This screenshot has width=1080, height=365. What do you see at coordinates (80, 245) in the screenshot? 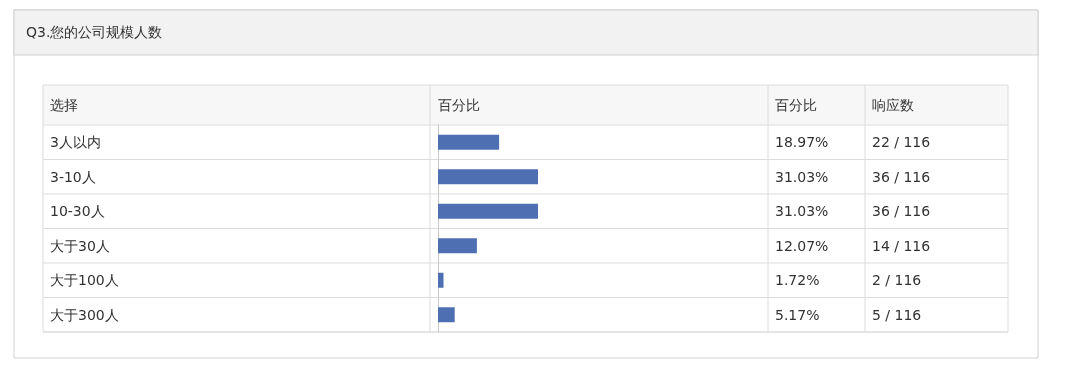
I see `y-tick-label: 大于30人` at bounding box center [80, 245].